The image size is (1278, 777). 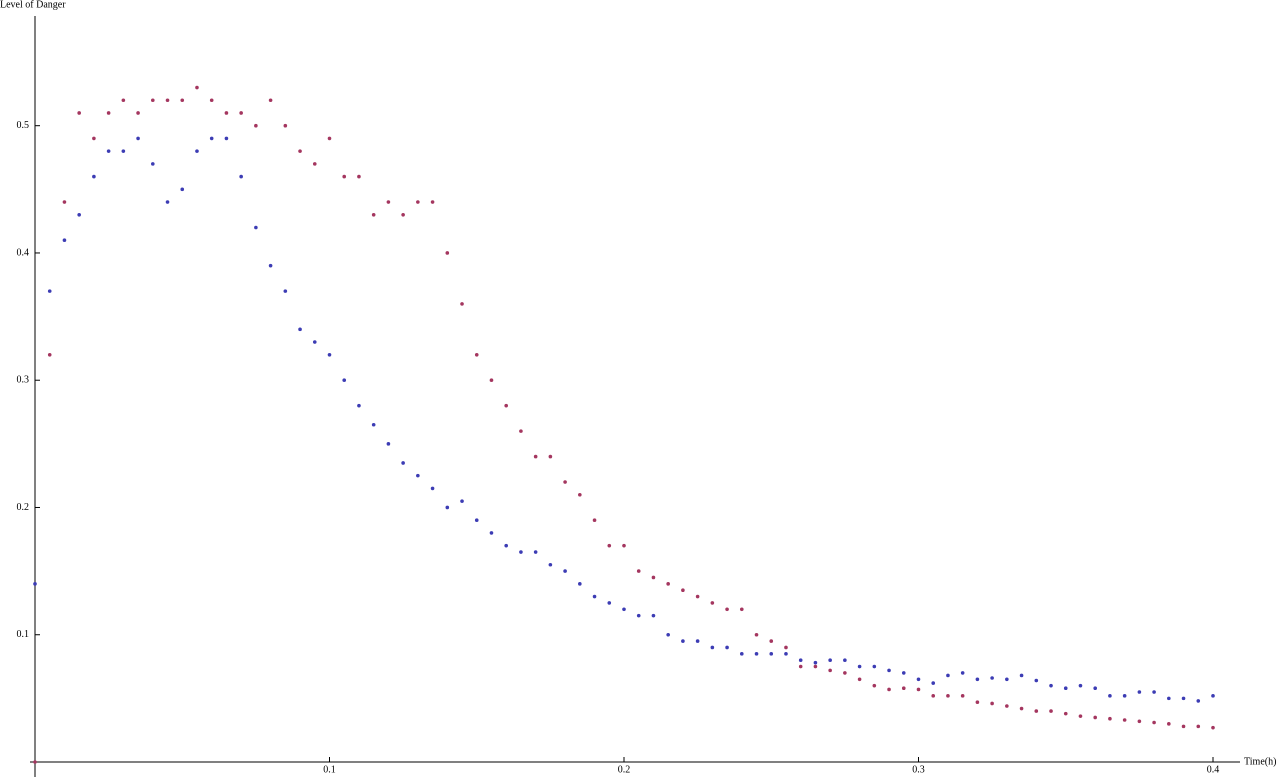 I want to click on y-axis-label: Level of Danger, so click(x=33, y=5).